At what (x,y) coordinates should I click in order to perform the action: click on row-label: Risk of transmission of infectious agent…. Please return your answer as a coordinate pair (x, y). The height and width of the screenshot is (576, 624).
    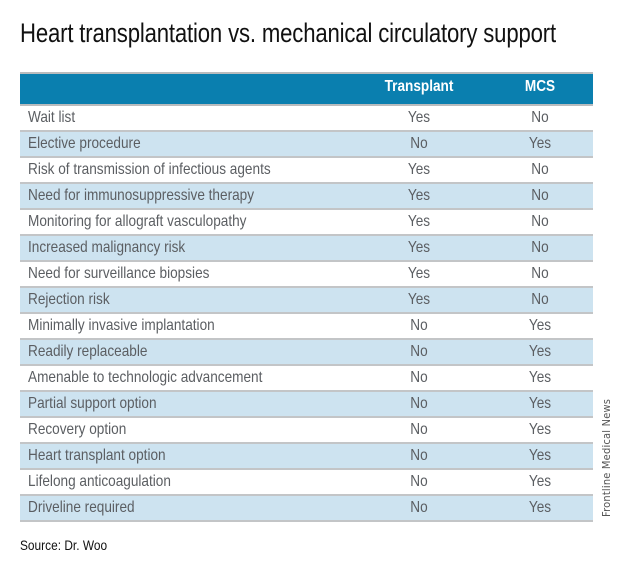
    Looking at the image, I should click on (149, 169).